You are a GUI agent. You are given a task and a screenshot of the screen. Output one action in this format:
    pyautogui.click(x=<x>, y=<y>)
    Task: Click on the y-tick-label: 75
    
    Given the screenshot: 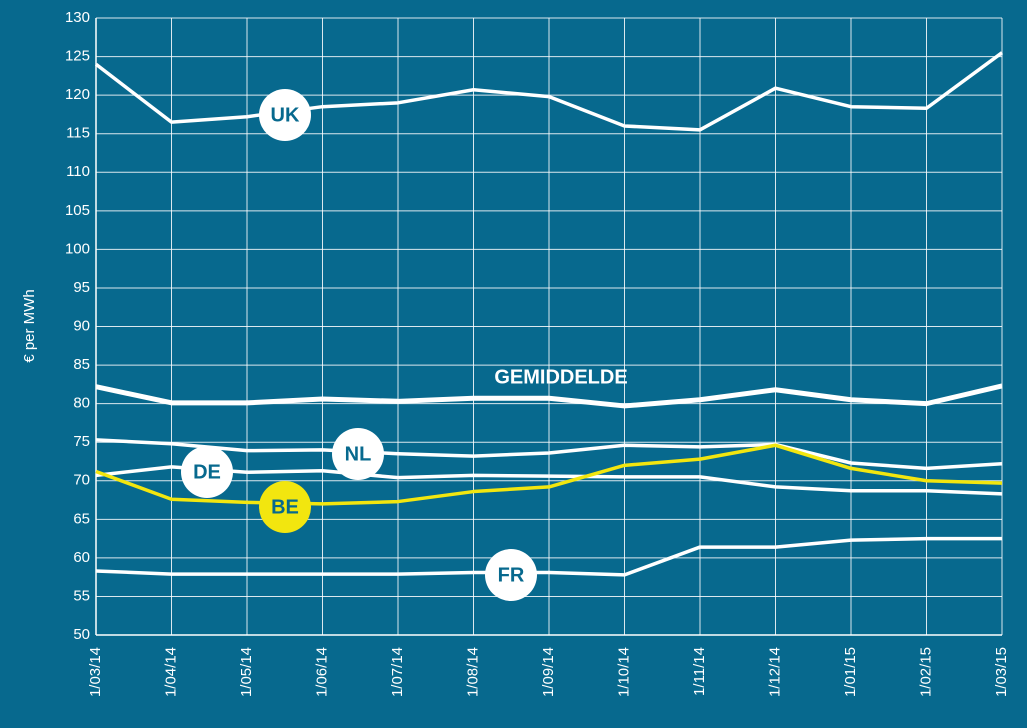 What is the action you would take?
    pyautogui.click(x=81, y=441)
    